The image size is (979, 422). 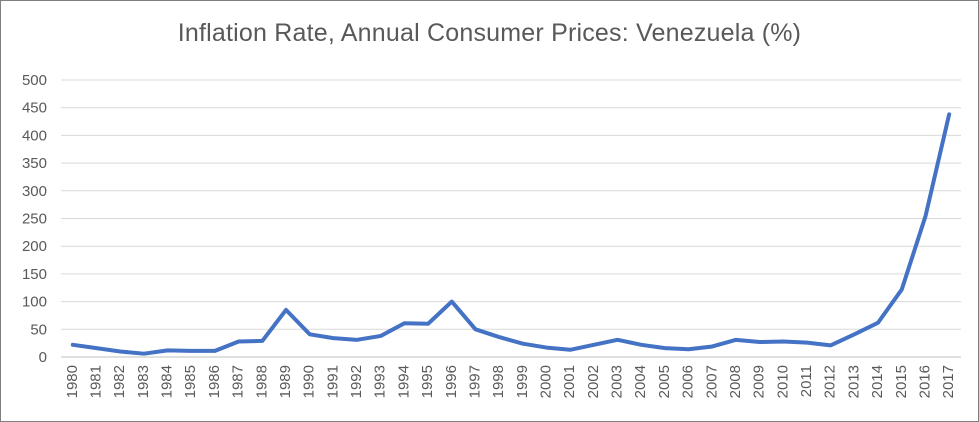 I want to click on x-tick-label: 1997, so click(x=474, y=381).